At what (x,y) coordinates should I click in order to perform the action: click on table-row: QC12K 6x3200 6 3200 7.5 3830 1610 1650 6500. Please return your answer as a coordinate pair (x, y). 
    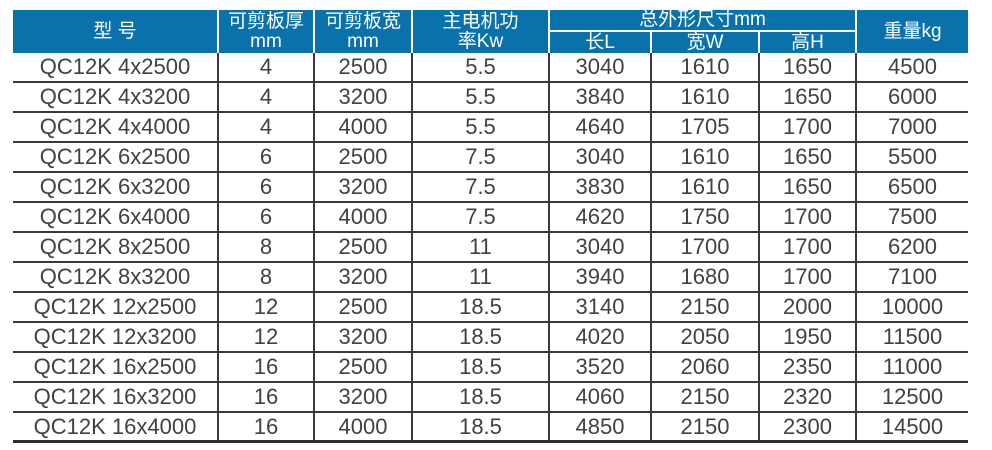
    Looking at the image, I should click on (490, 188).